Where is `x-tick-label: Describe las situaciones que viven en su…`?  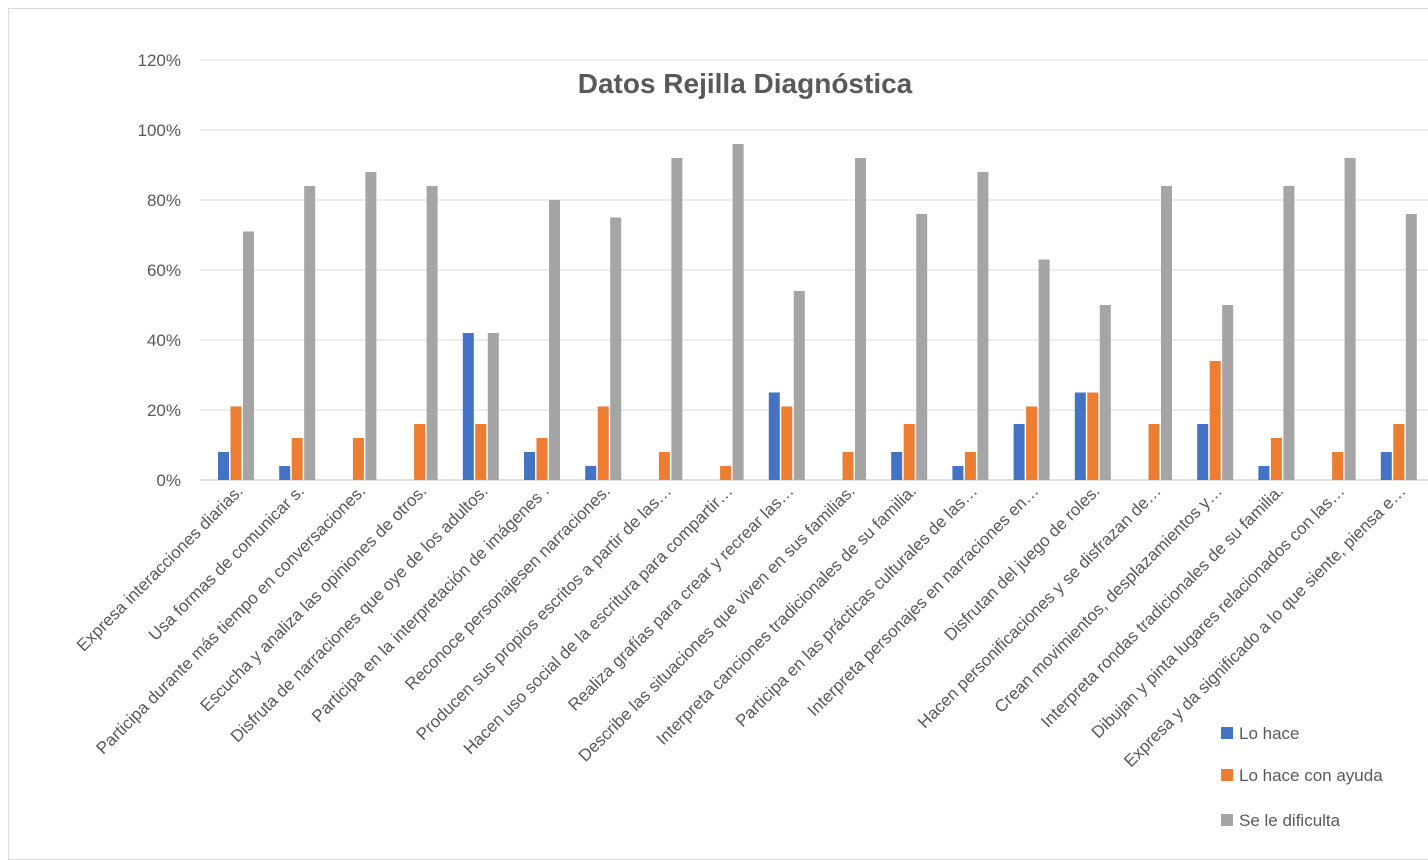 x-tick-label: Describe las situaciones que viven en su… is located at coordinates (717, 623).